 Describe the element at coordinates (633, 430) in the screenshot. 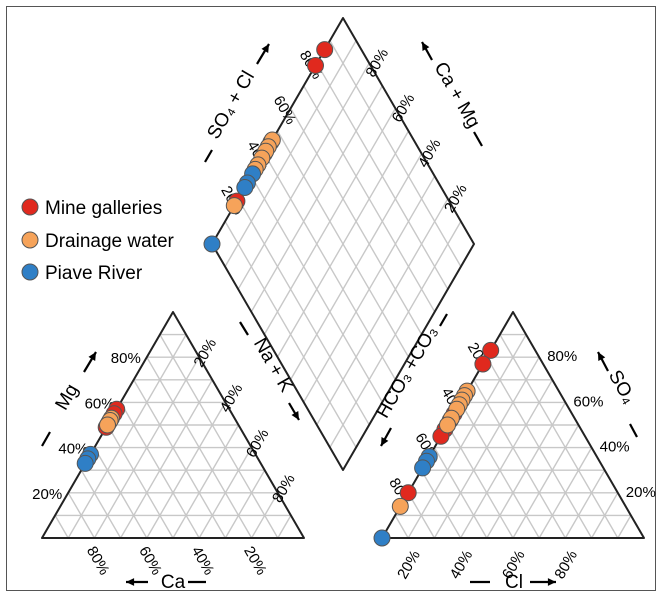

I see `dash-so4` at that location.